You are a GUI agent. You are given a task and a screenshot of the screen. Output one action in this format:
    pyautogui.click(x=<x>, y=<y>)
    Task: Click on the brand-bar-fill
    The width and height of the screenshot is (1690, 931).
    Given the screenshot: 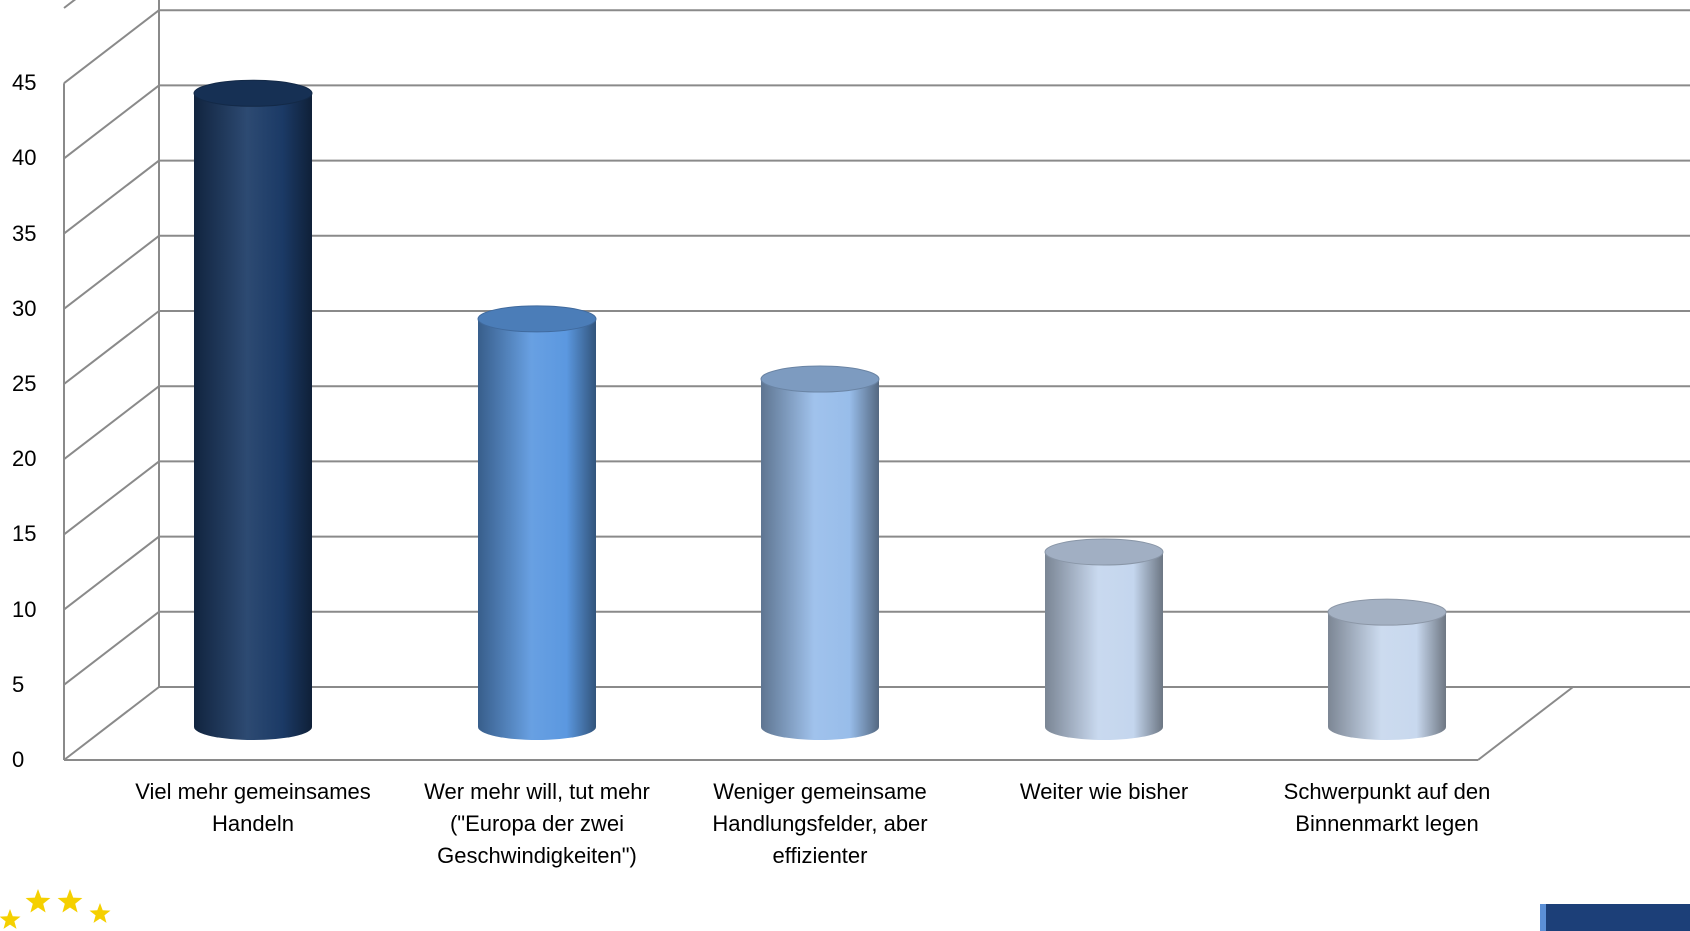 What is the action you would take?
    pyautogui.click(x=1618, y=917)
    